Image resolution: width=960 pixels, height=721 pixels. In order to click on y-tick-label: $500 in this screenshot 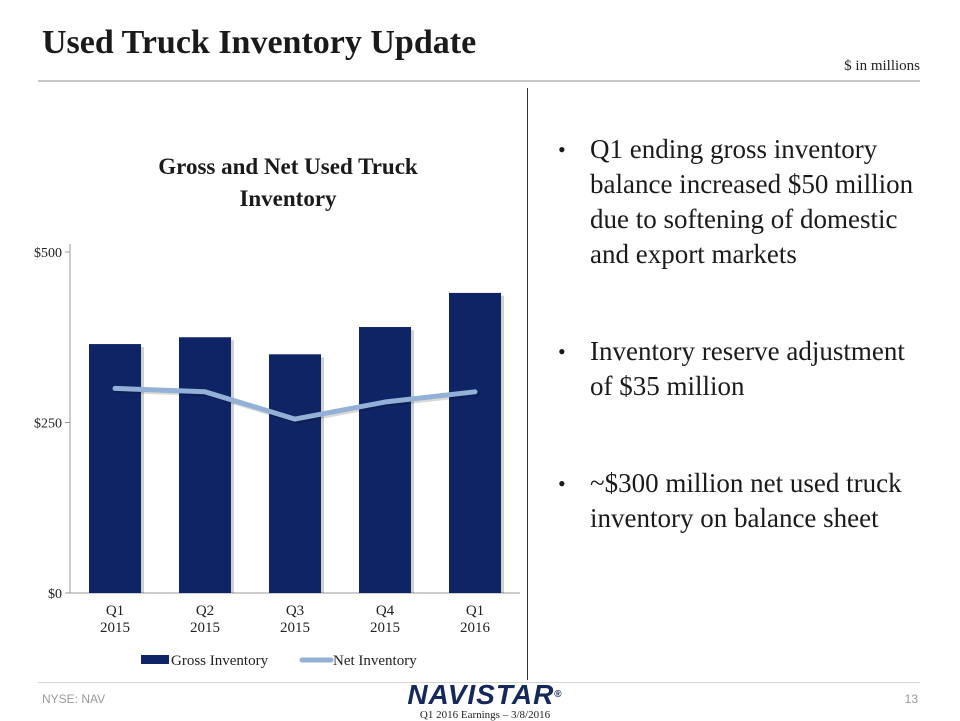, I will do `click(48, 253)`.